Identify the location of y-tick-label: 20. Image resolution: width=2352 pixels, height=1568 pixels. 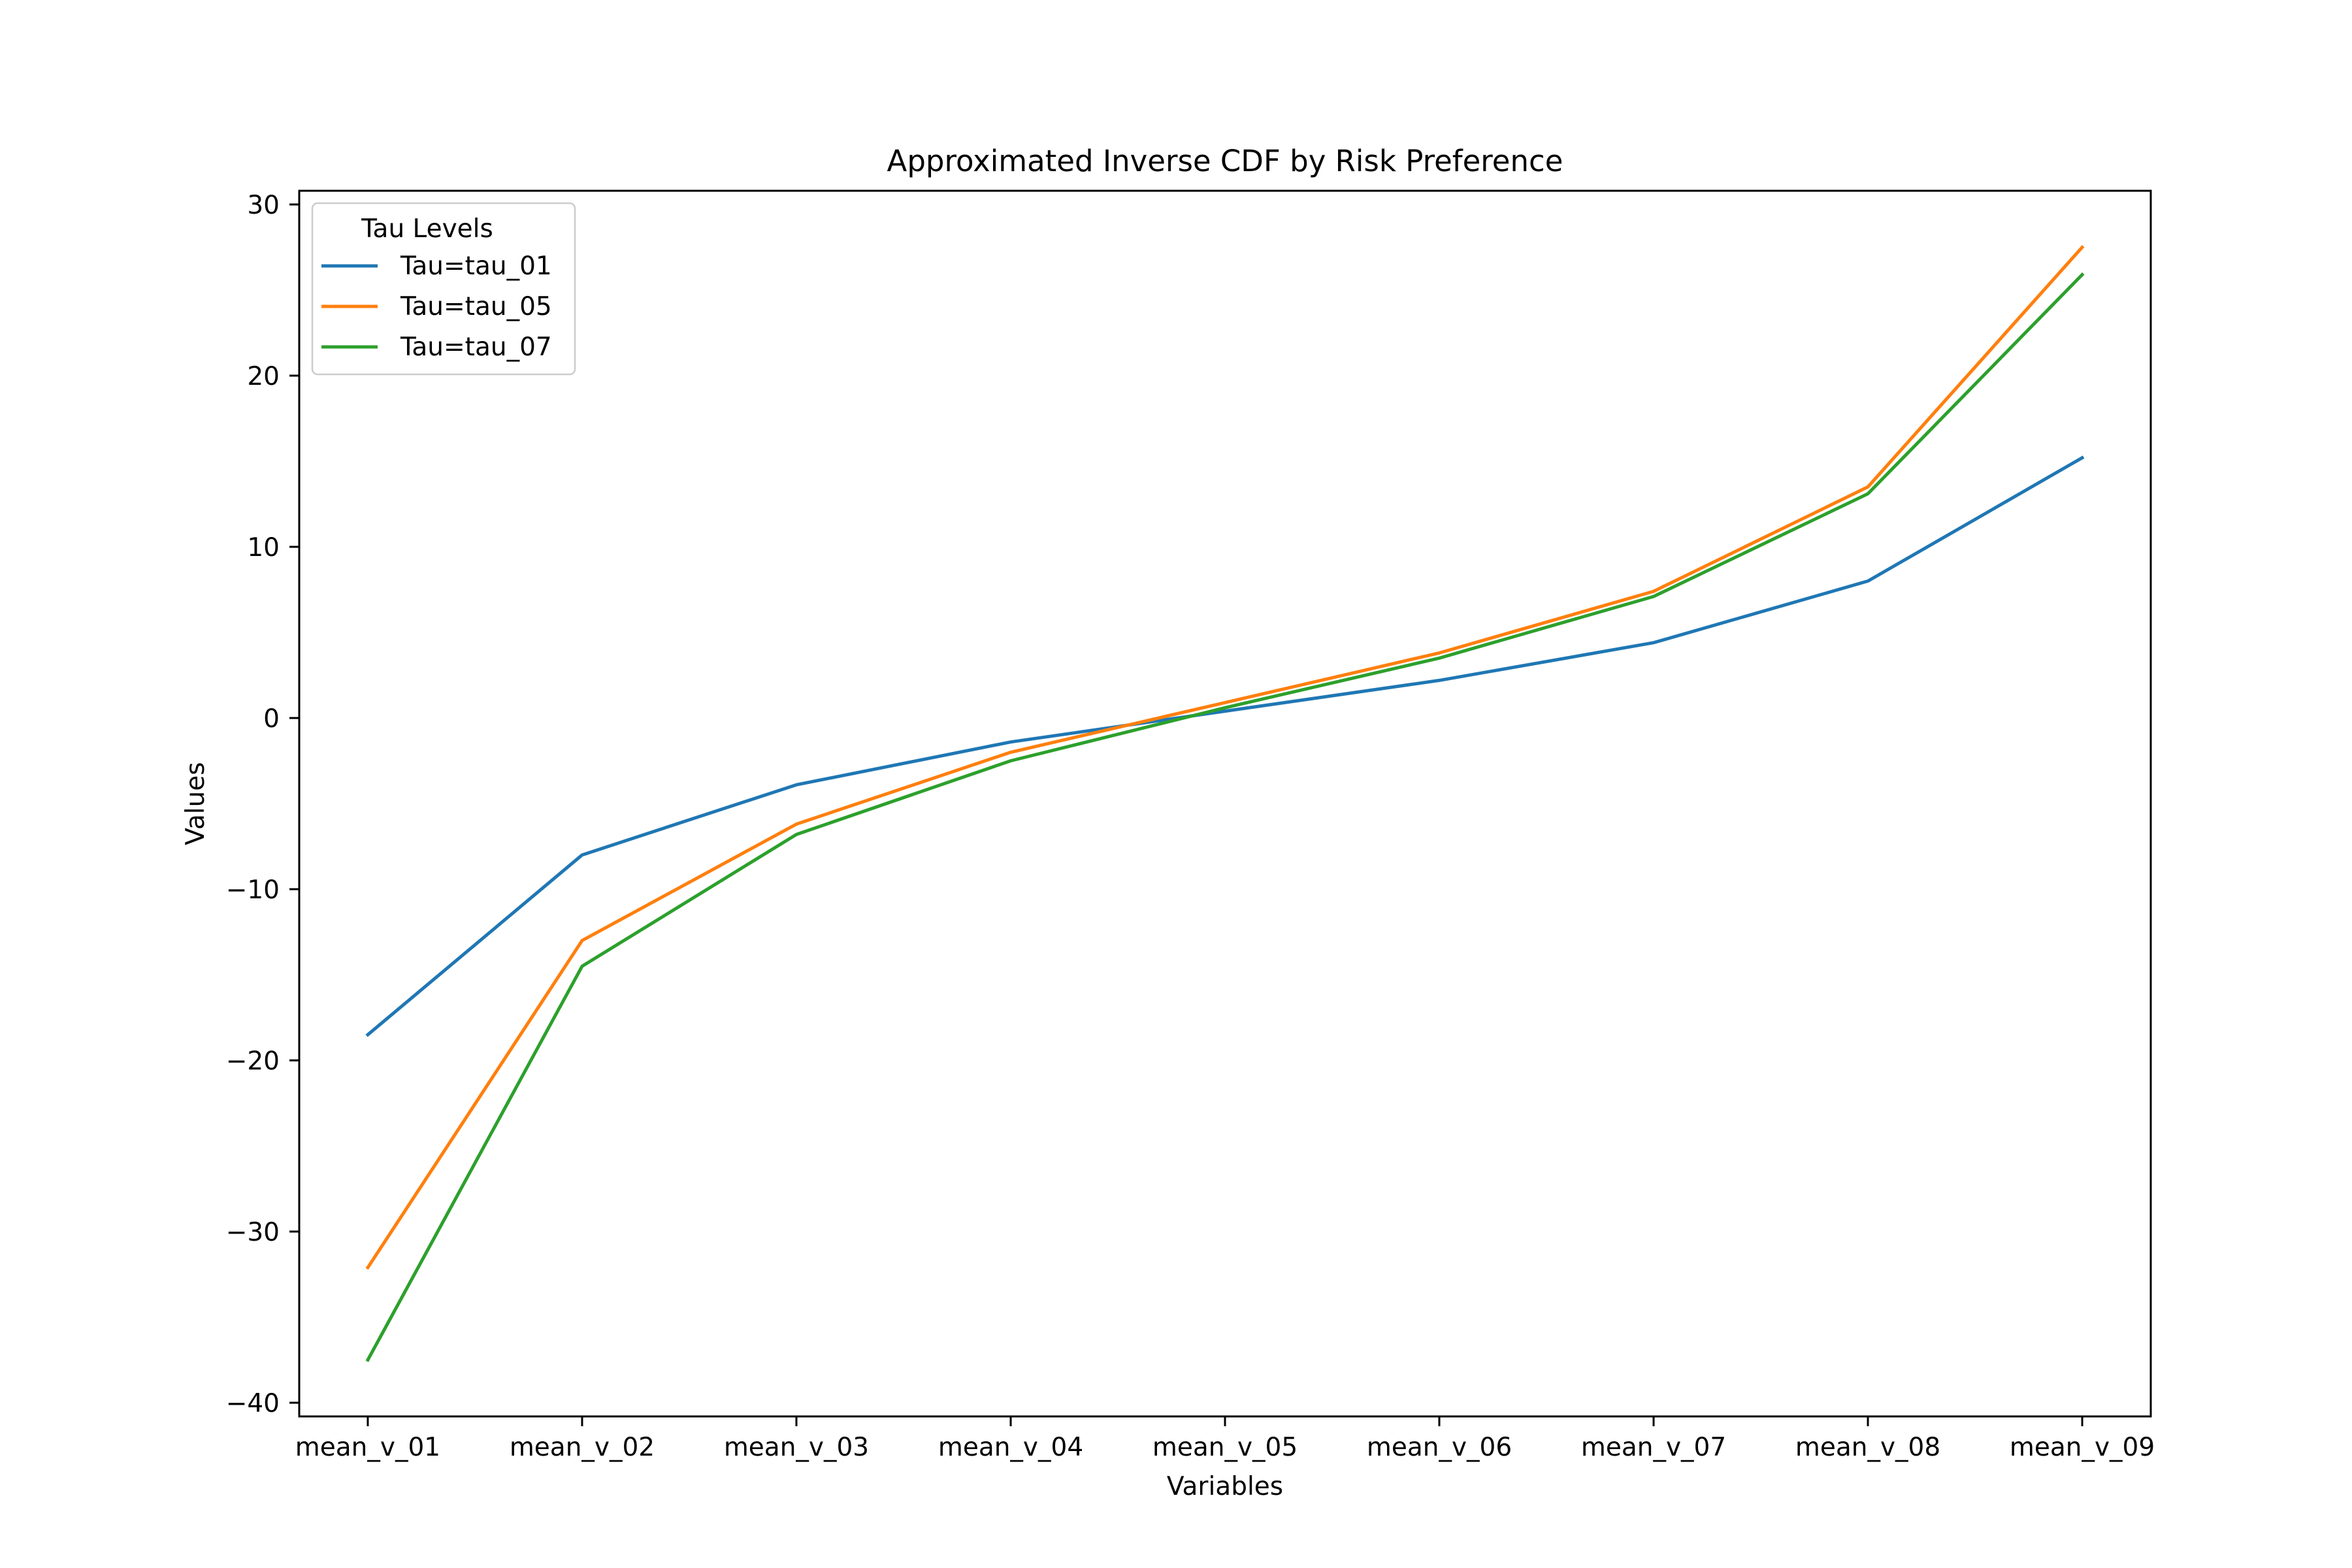
(263, 376).